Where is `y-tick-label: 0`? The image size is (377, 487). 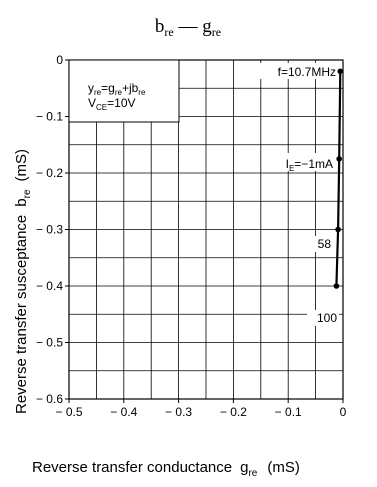 y-tick-label: 0 is located at coordinates (59, 60).